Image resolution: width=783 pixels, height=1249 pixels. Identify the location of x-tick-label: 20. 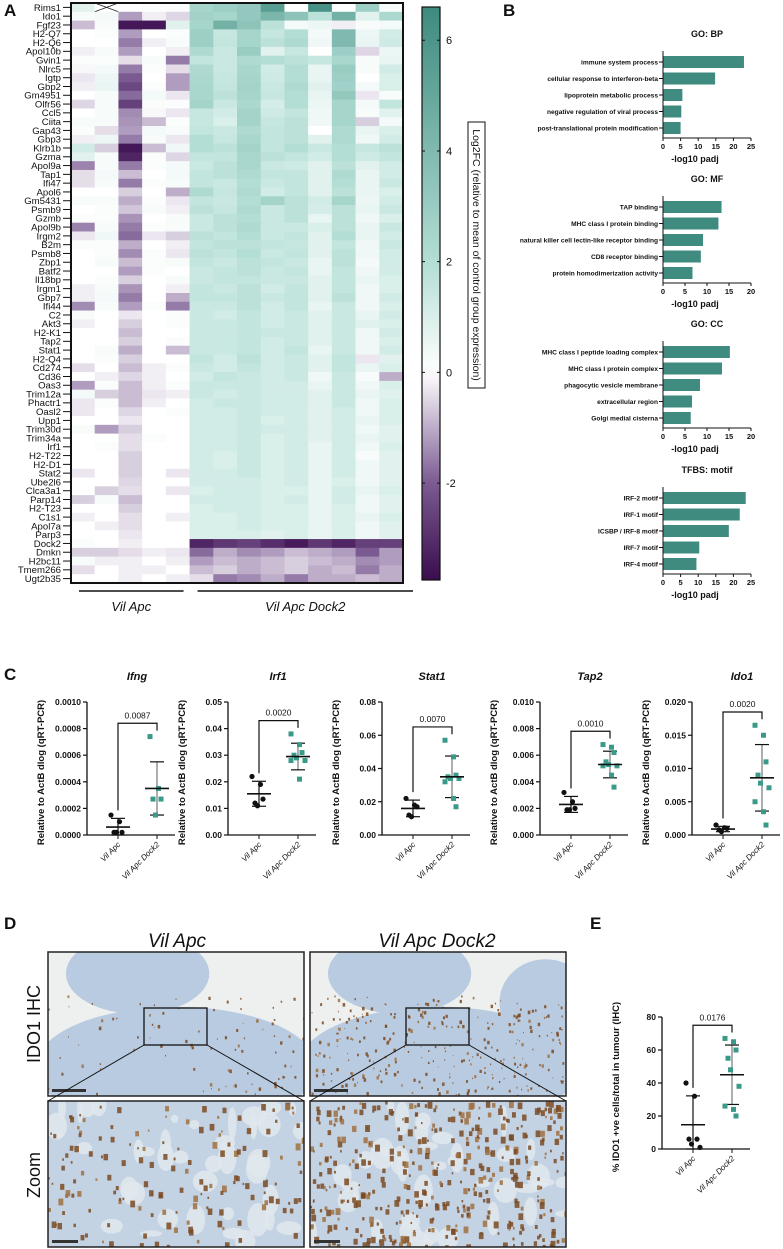
(751, 291).